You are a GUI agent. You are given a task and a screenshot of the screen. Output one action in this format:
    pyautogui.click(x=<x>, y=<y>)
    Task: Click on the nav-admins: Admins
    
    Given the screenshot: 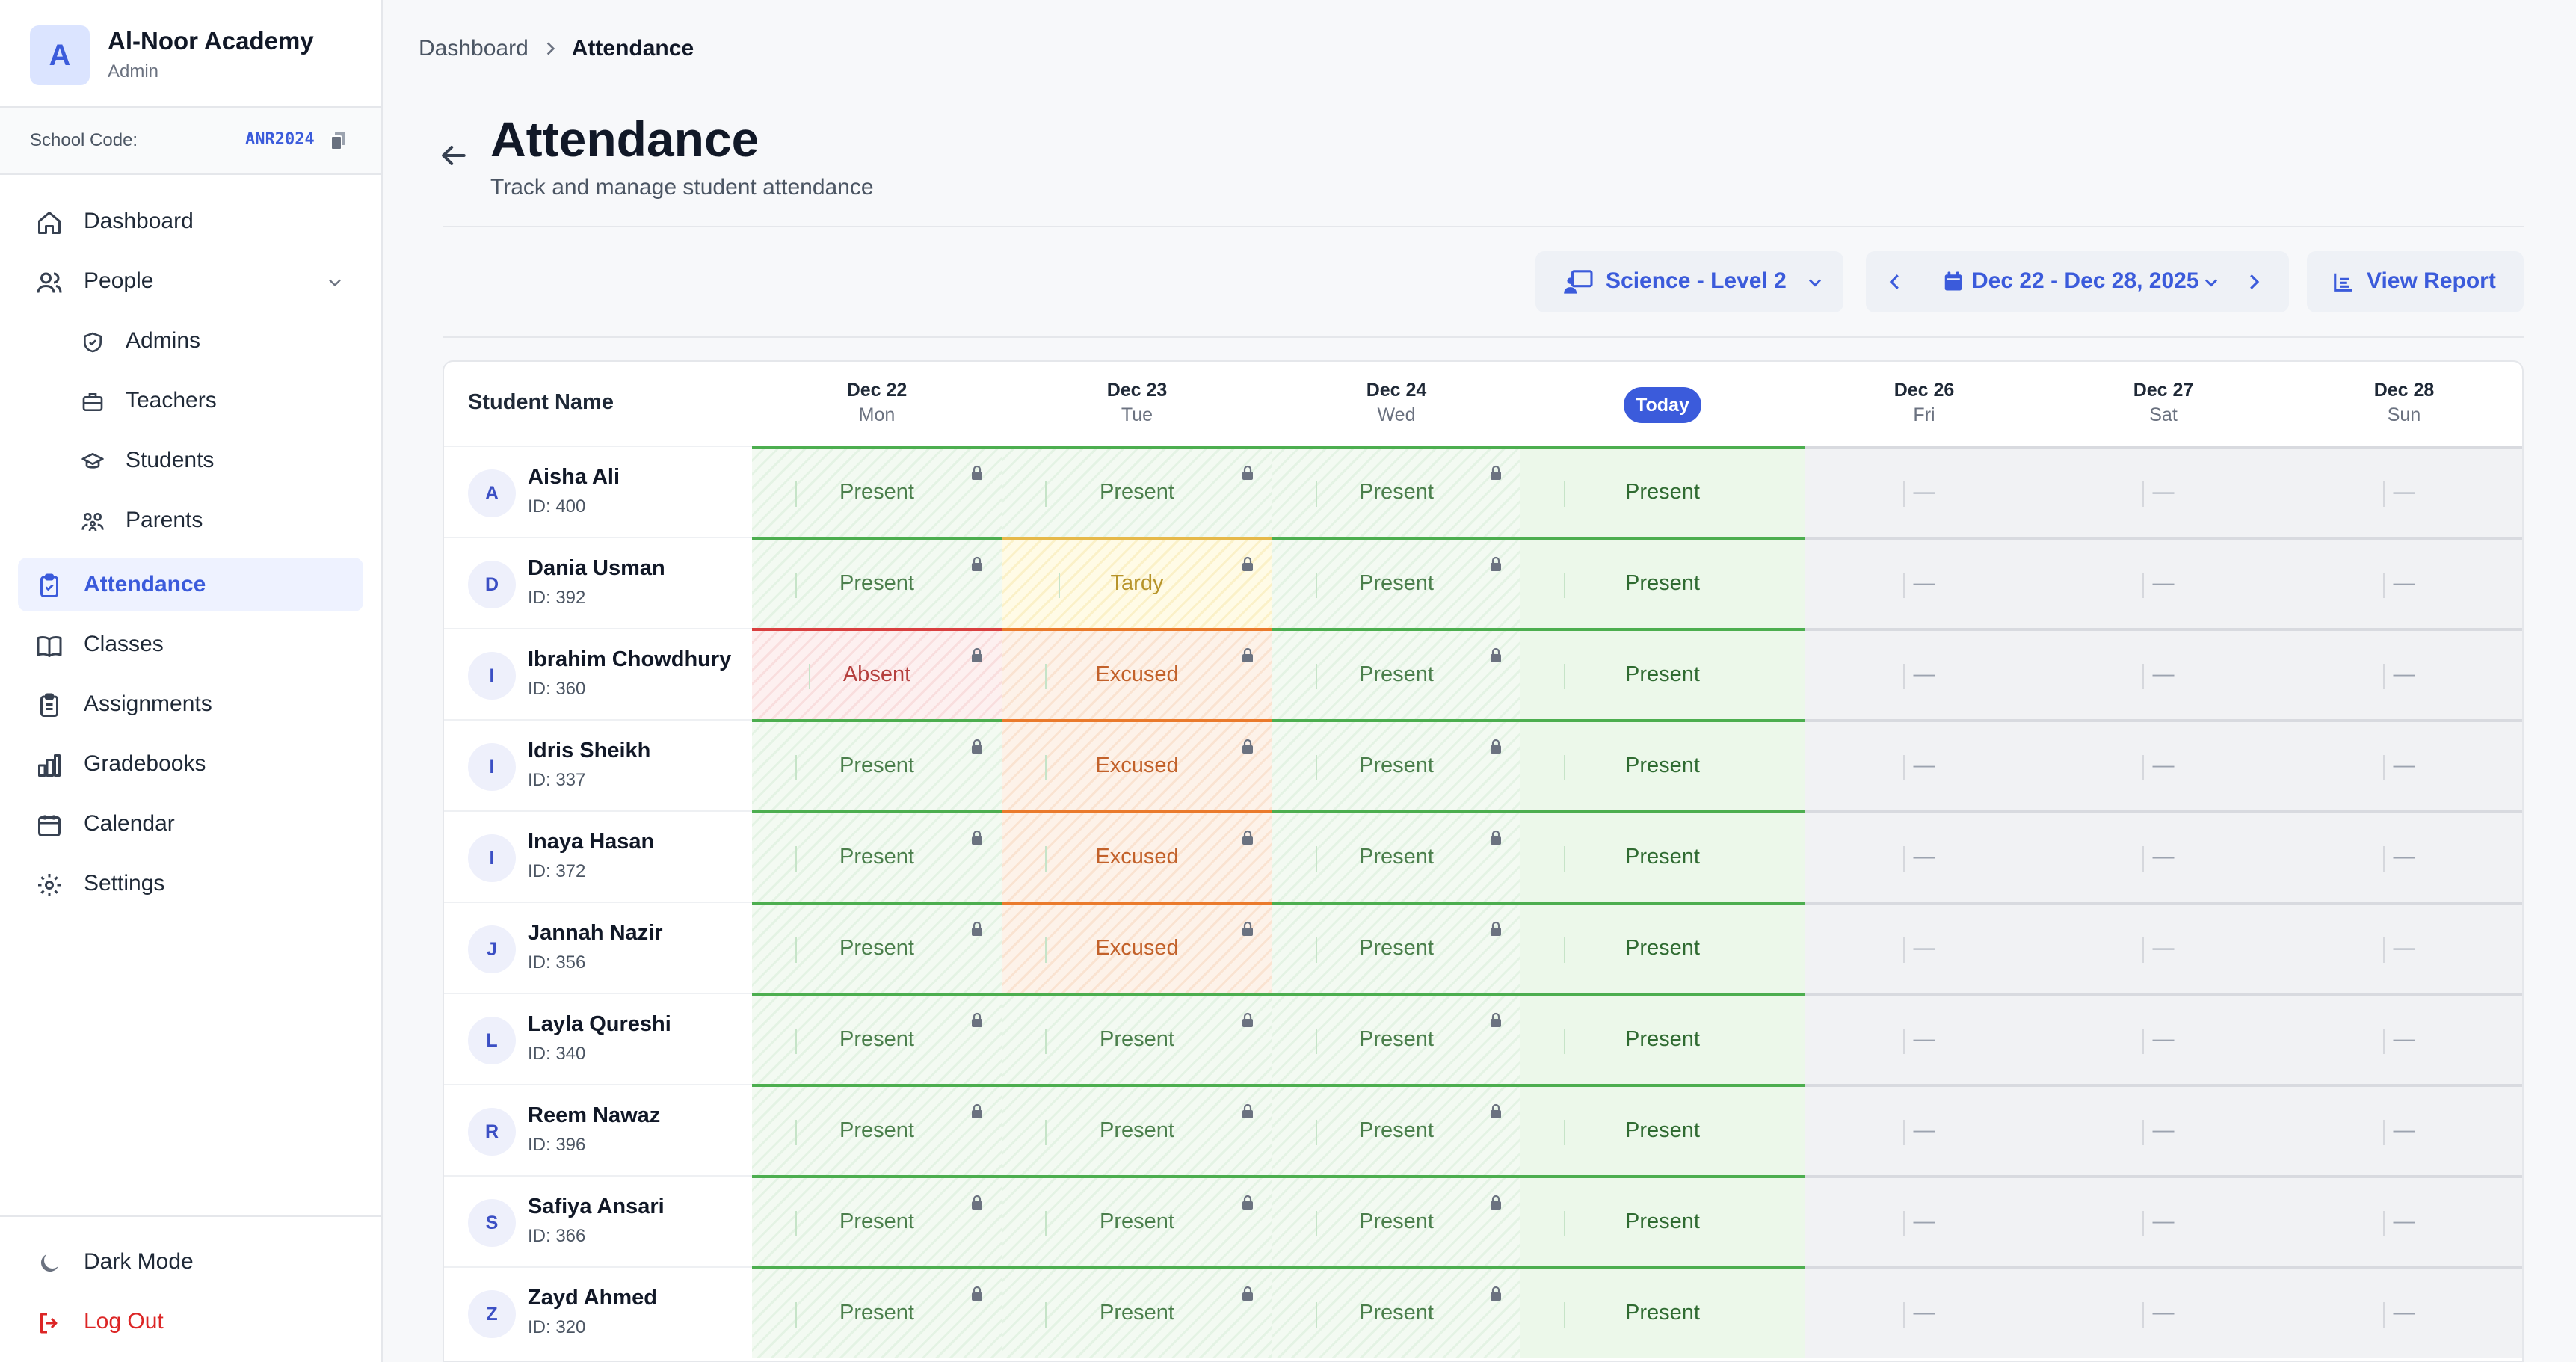 What is the action you would take?
    pyautogui.click(x=190, y=341)
    